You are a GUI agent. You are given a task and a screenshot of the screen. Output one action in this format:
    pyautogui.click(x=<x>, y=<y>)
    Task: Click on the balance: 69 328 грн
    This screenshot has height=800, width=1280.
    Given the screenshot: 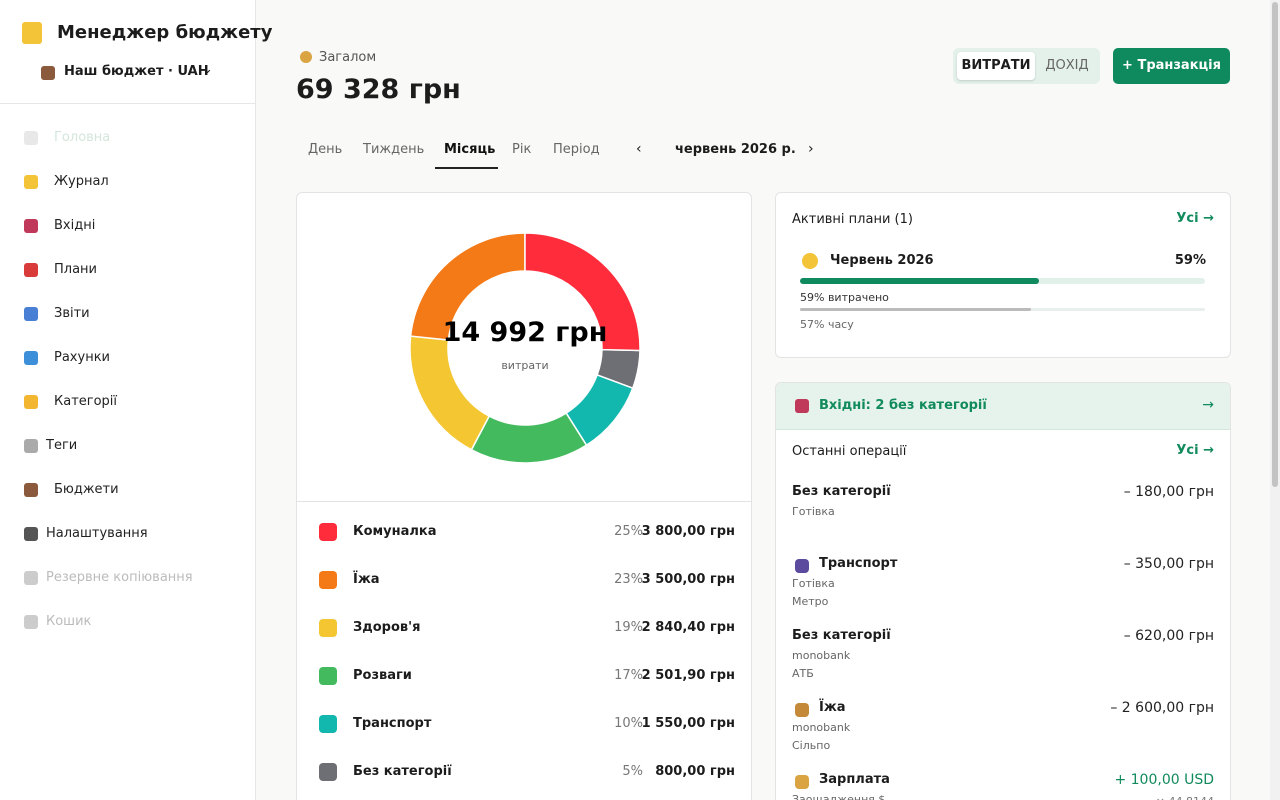 What is the action you would take?
    pyautogui.click(x=378, y=89)
    